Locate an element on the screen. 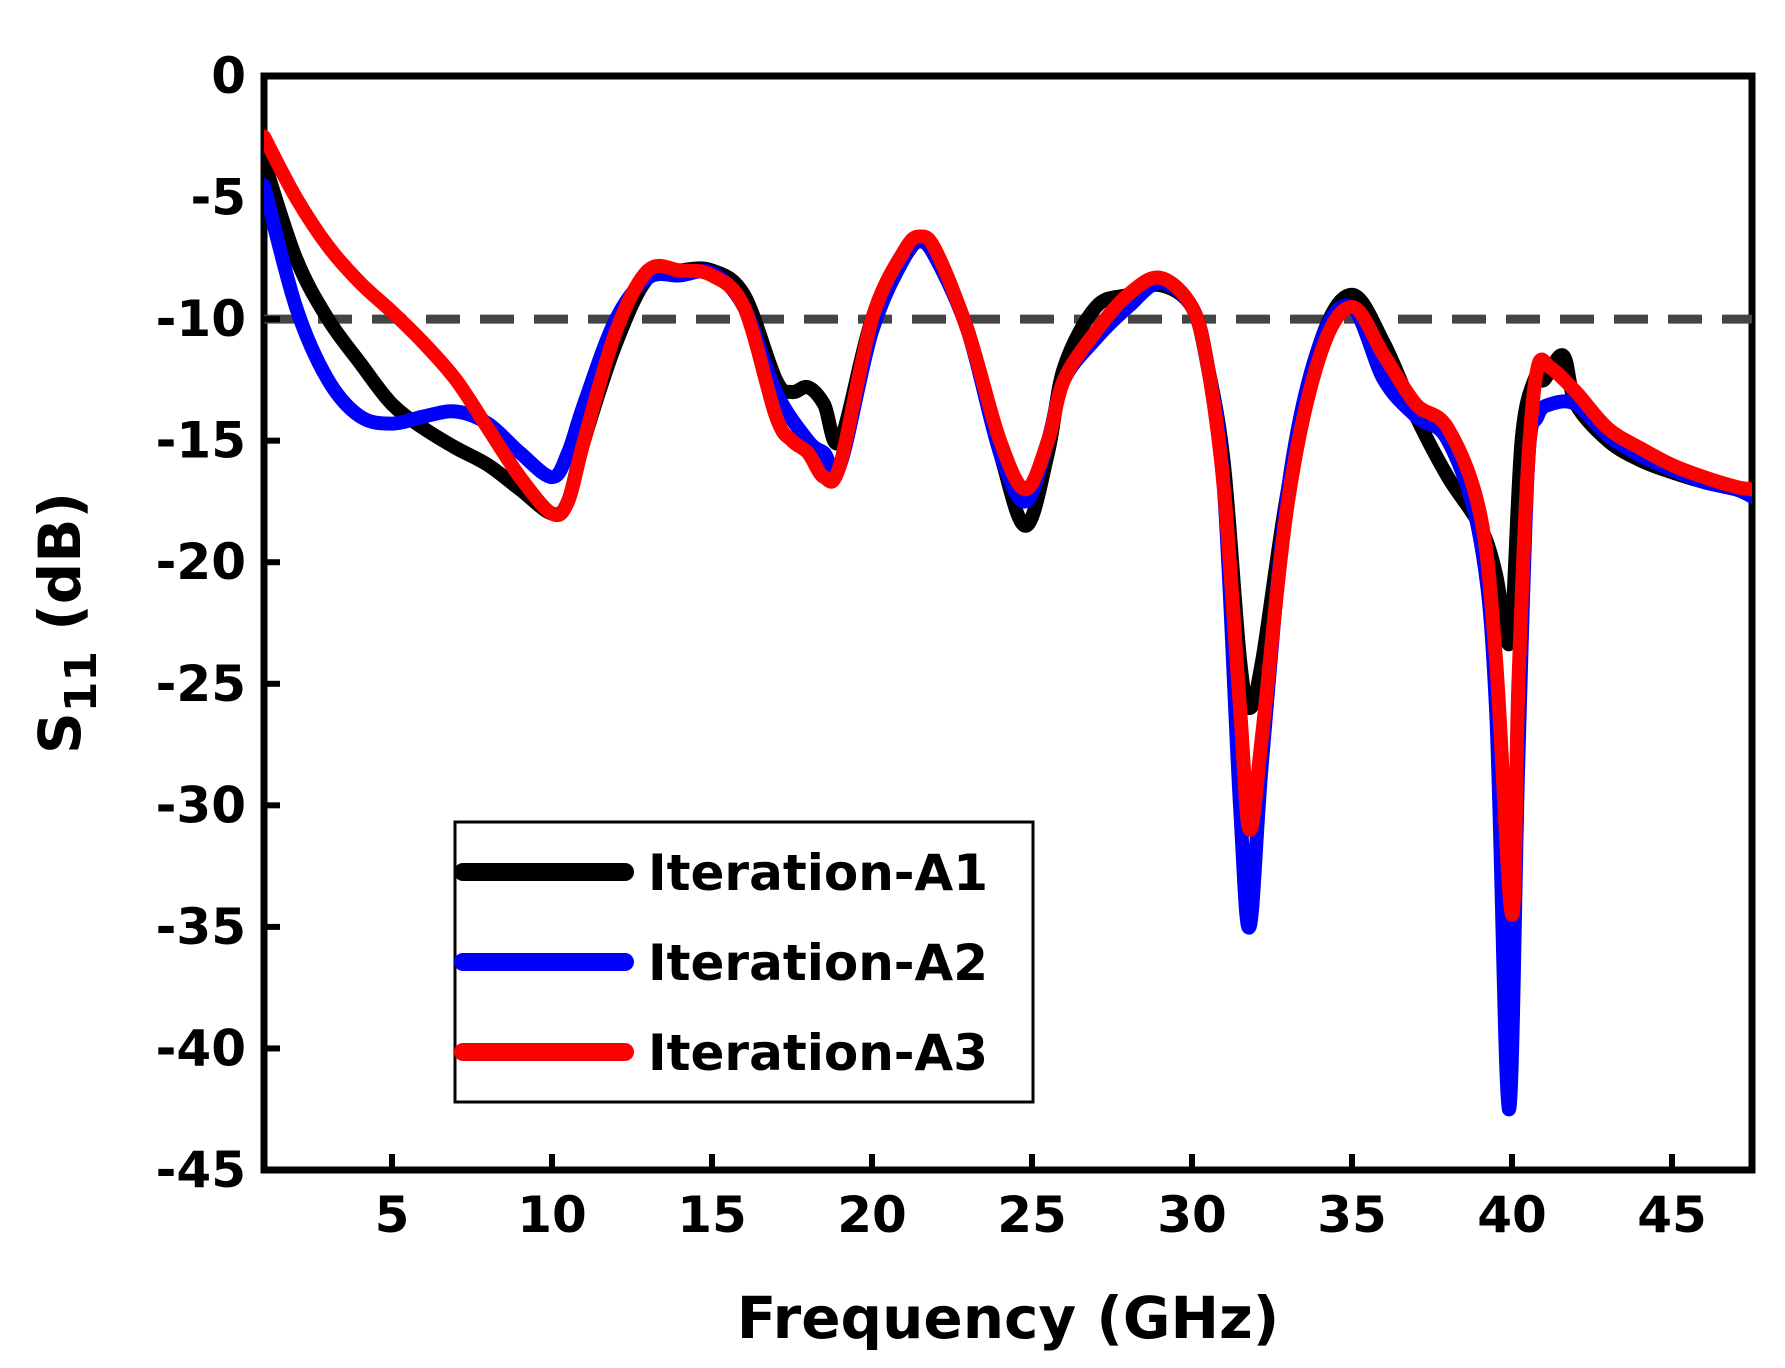 This screenshot has width=1785, height=1368. y-tick-label: -35 is located at coordinates (201, 927).